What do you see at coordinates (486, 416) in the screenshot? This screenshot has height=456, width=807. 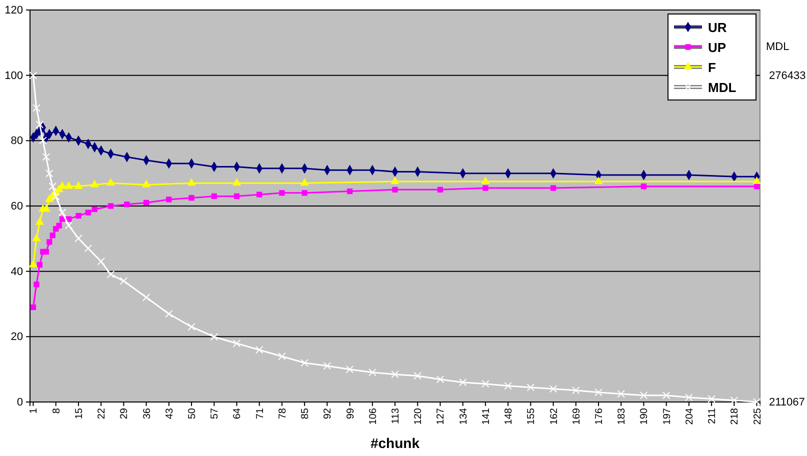 I see `x-tick-label: 141` at bounding box center [486, 416].